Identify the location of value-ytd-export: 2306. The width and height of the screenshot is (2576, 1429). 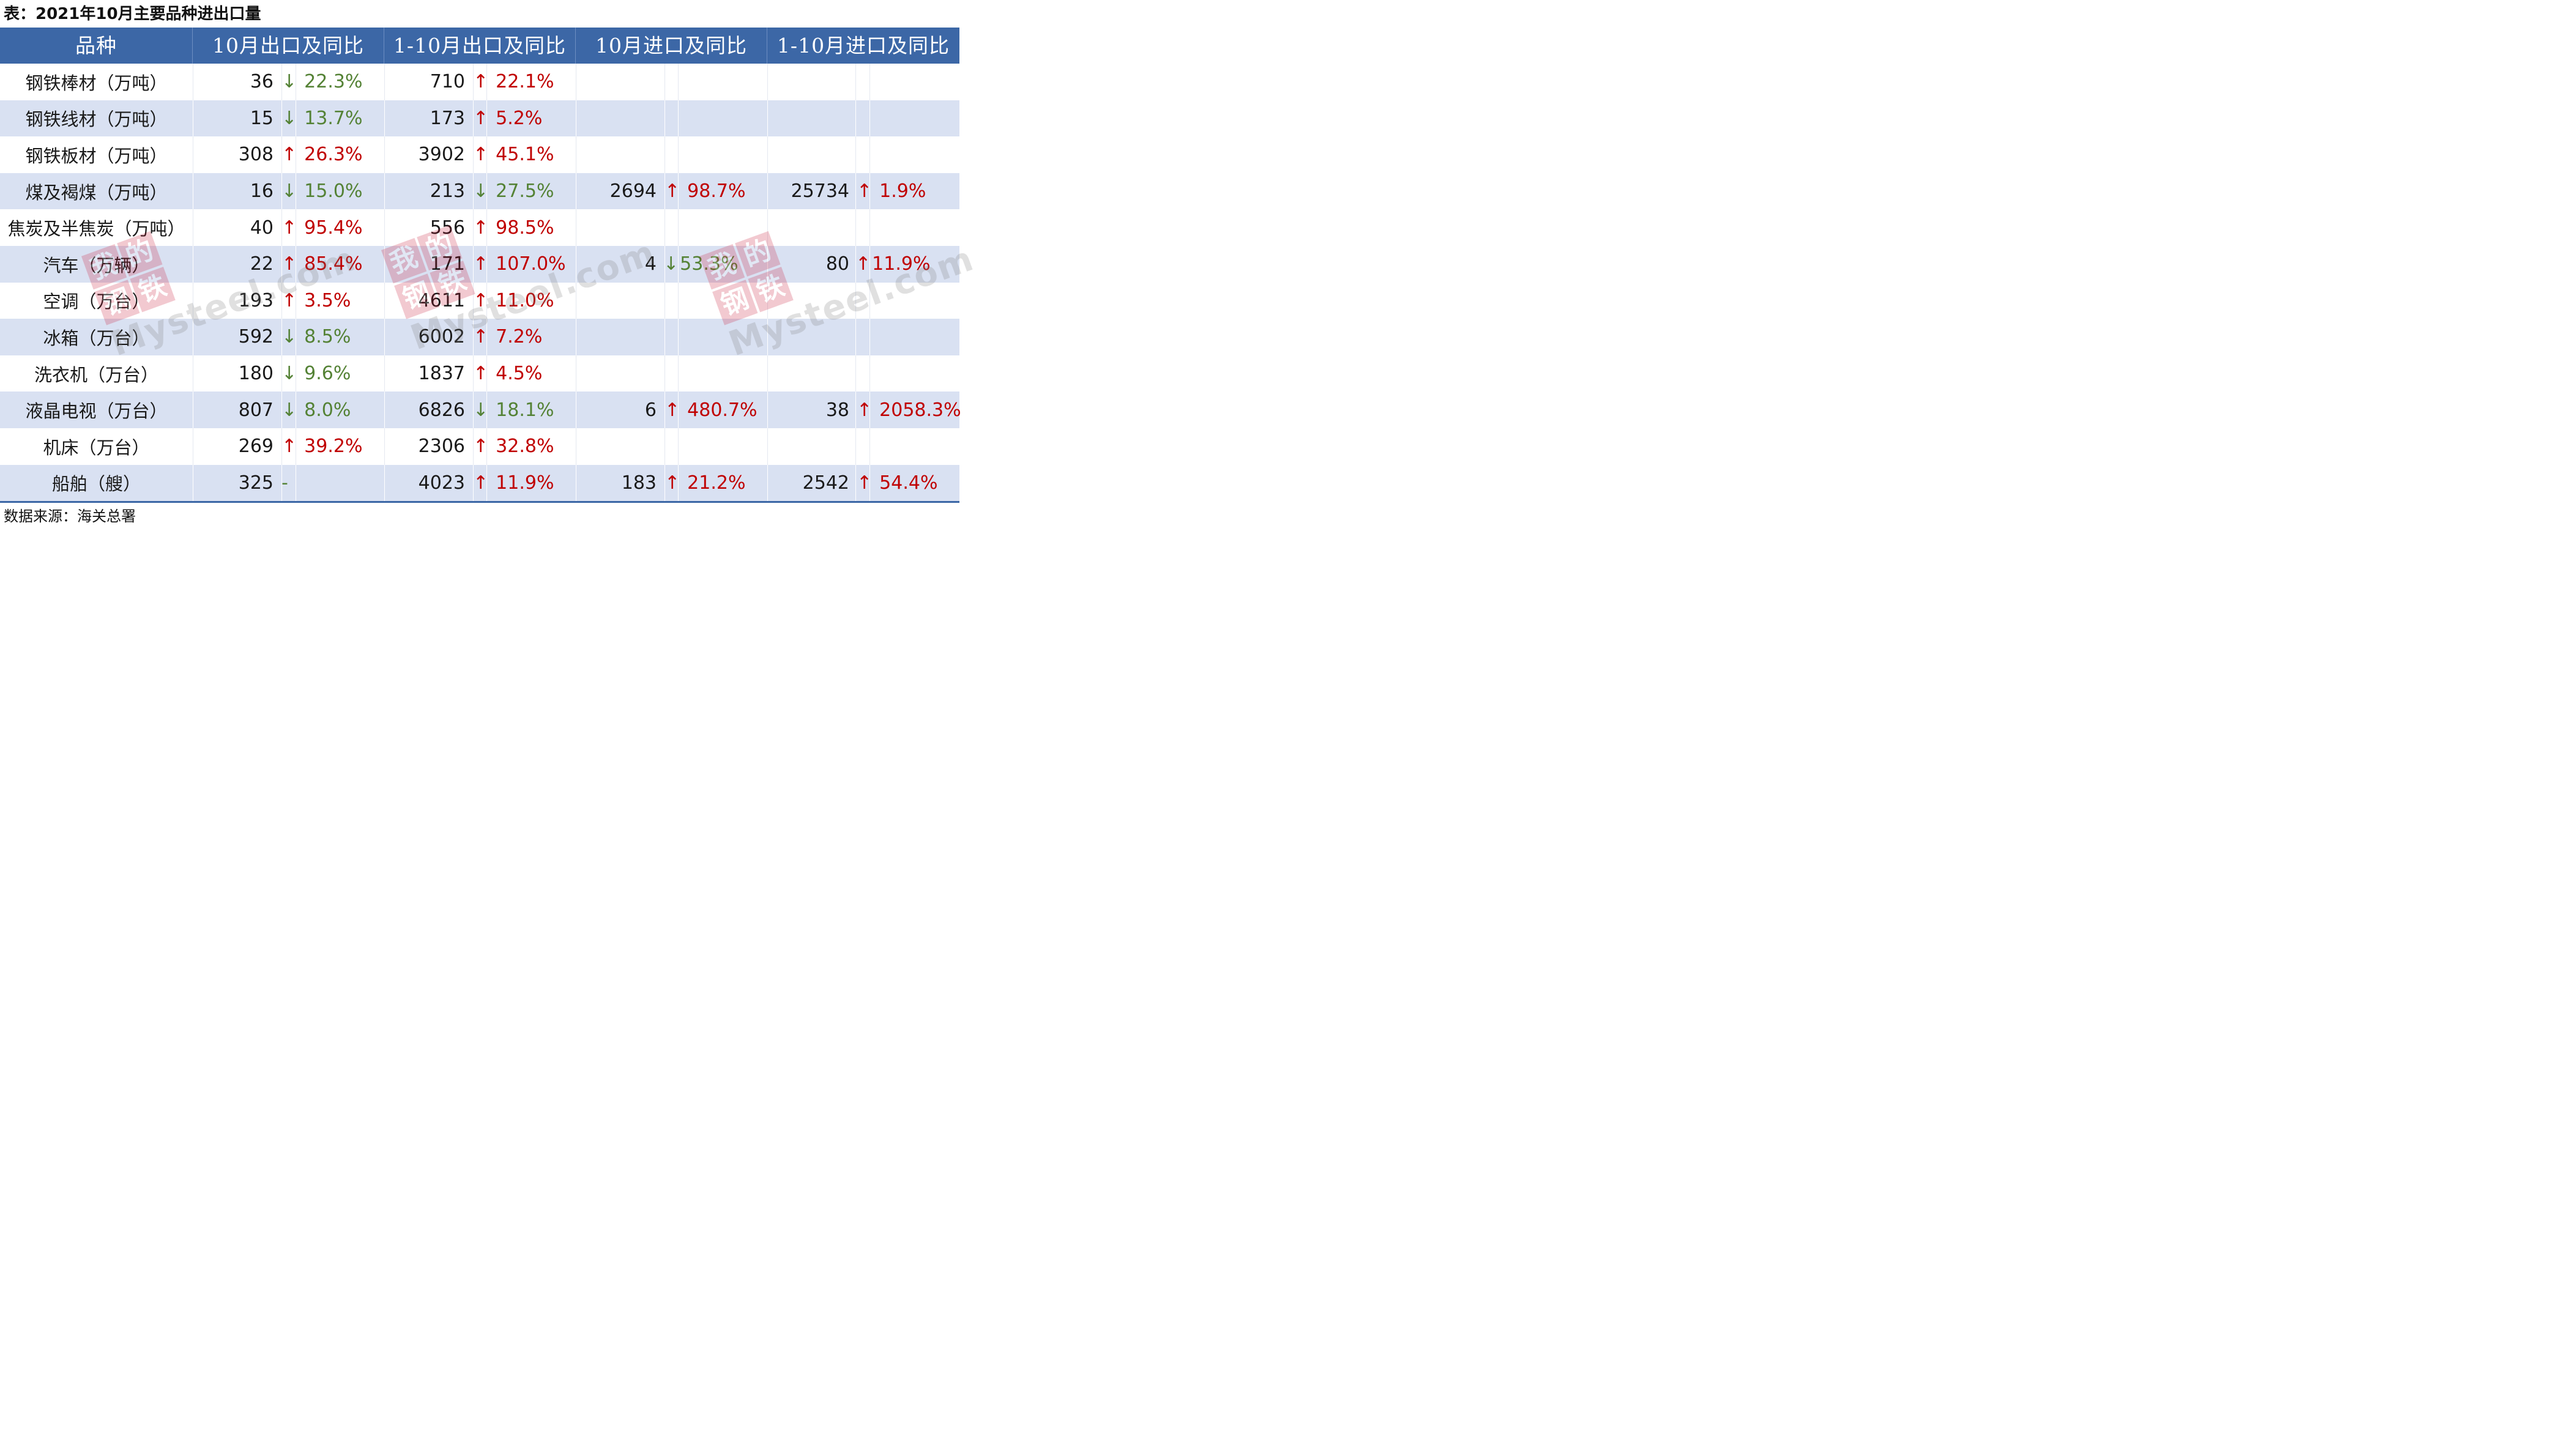
(441, 447).